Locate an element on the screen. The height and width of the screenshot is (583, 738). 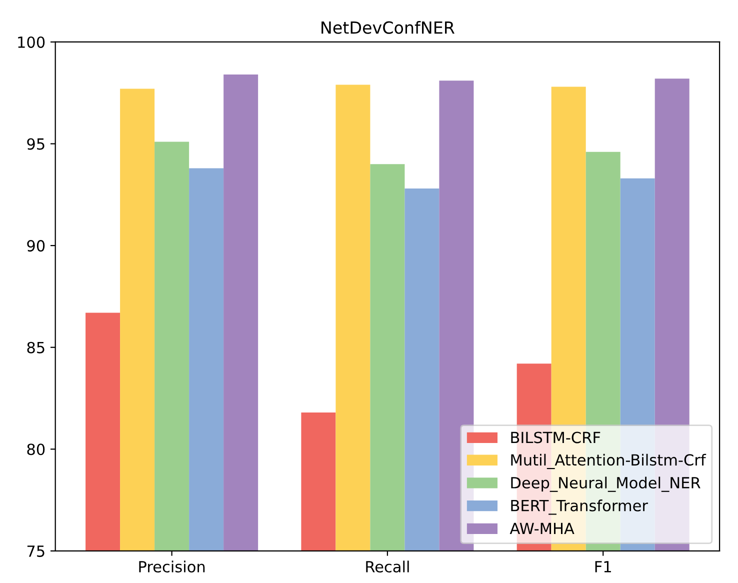
legend-label: AW-MHA is located at coordinates (542, 528).